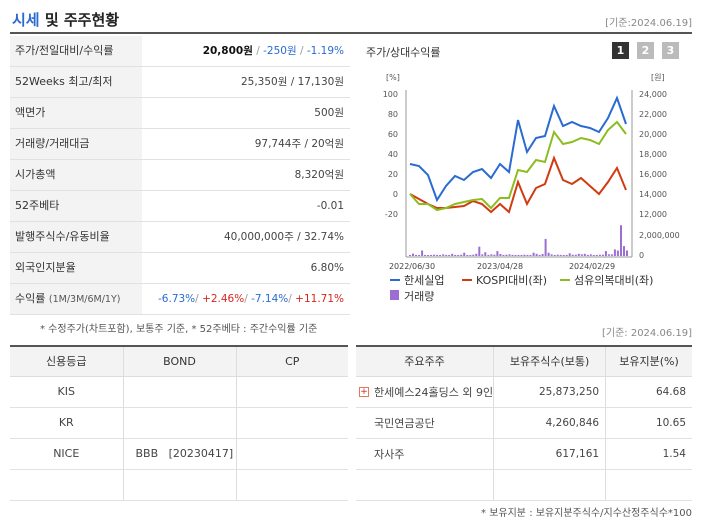 Image resolution: width=702 pixels, height=525 pixels. I want to click on series-line-KOSPI대비(좌), so click(518, 184).